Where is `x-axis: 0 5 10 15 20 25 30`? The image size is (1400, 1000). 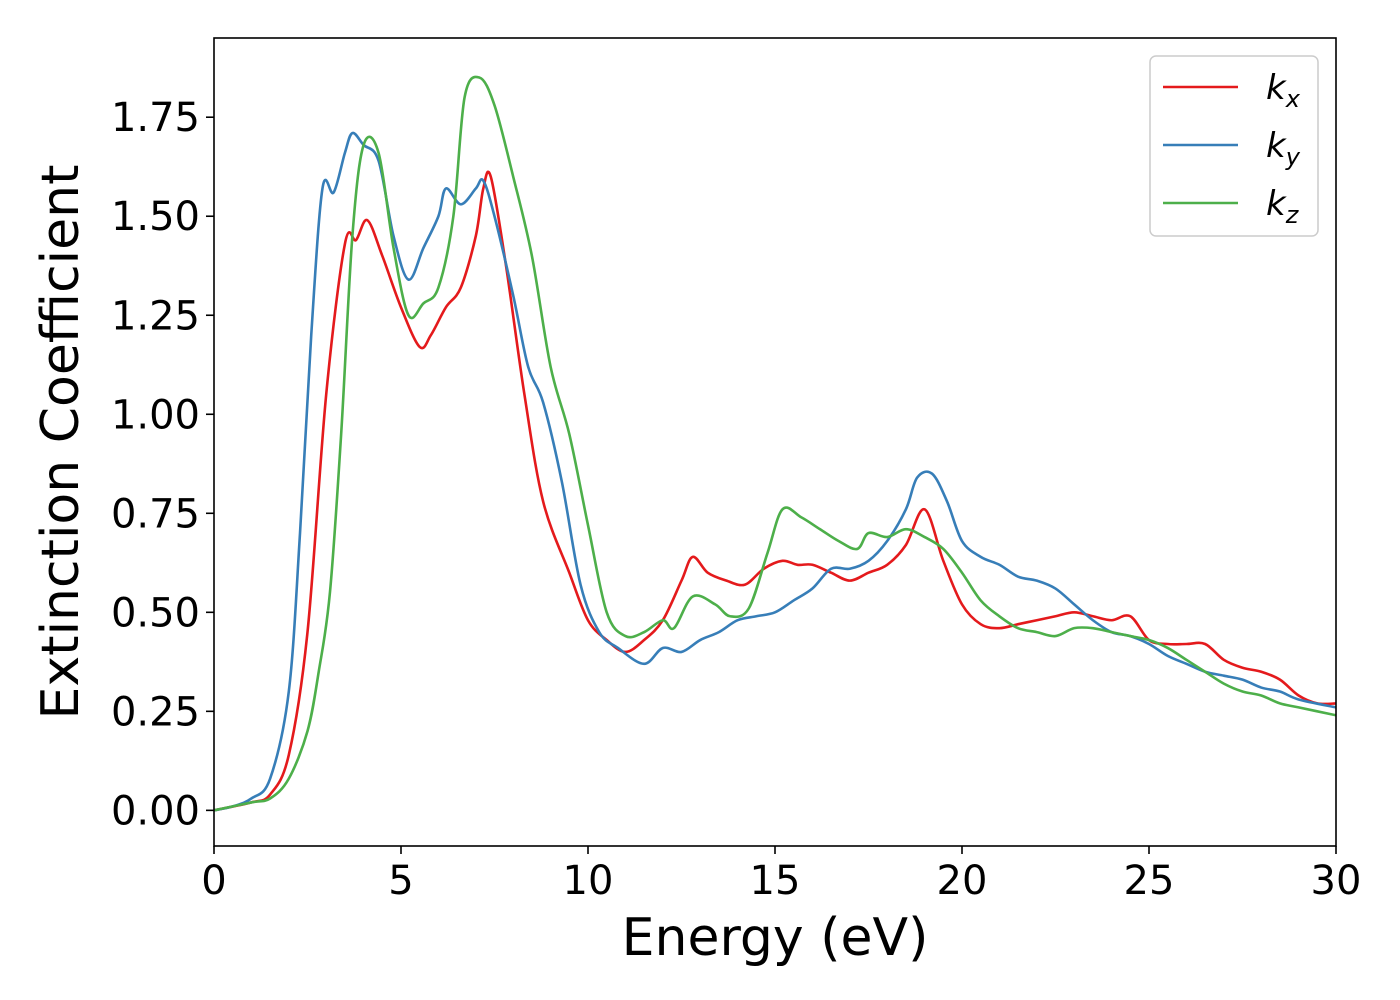 x-axis: 0 5 10 15 20 25 30 is located at coordinates (781, 875).